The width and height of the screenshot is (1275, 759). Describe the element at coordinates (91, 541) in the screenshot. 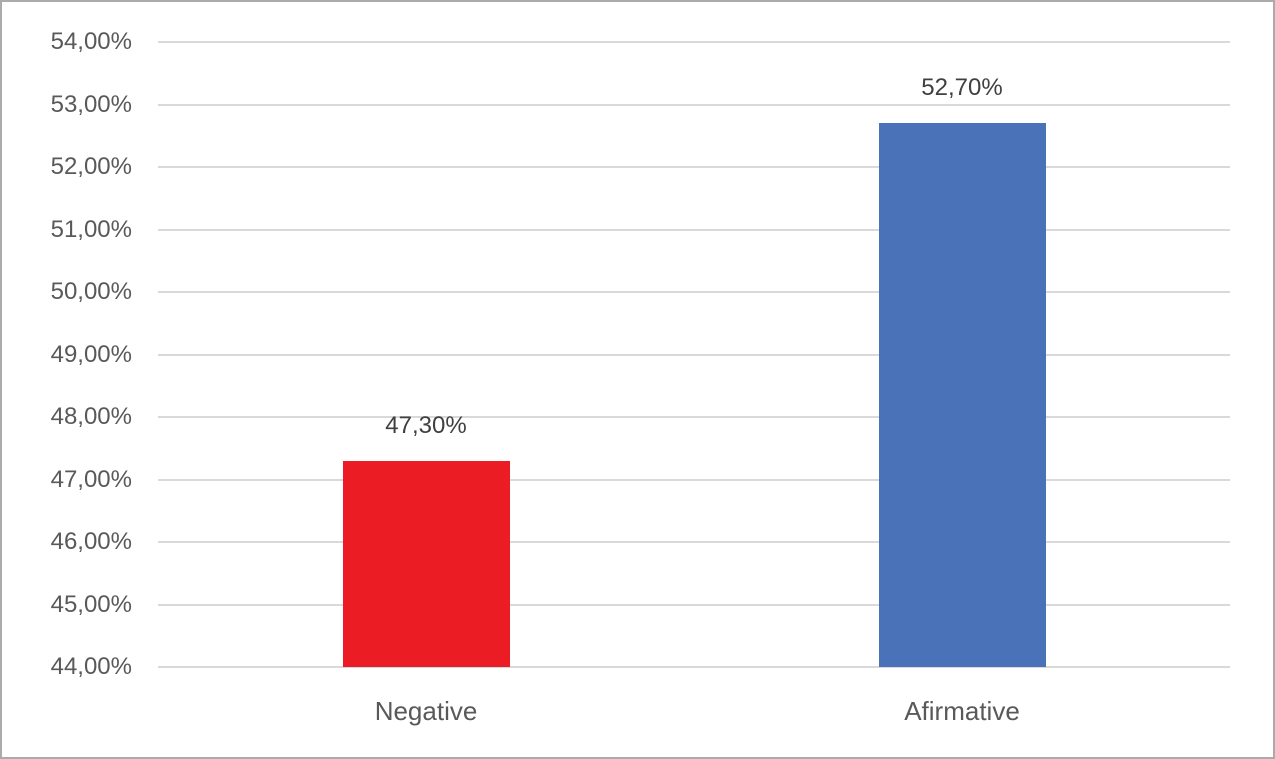

I see `y-axis-tick-label-46: 46,00%` at that location.